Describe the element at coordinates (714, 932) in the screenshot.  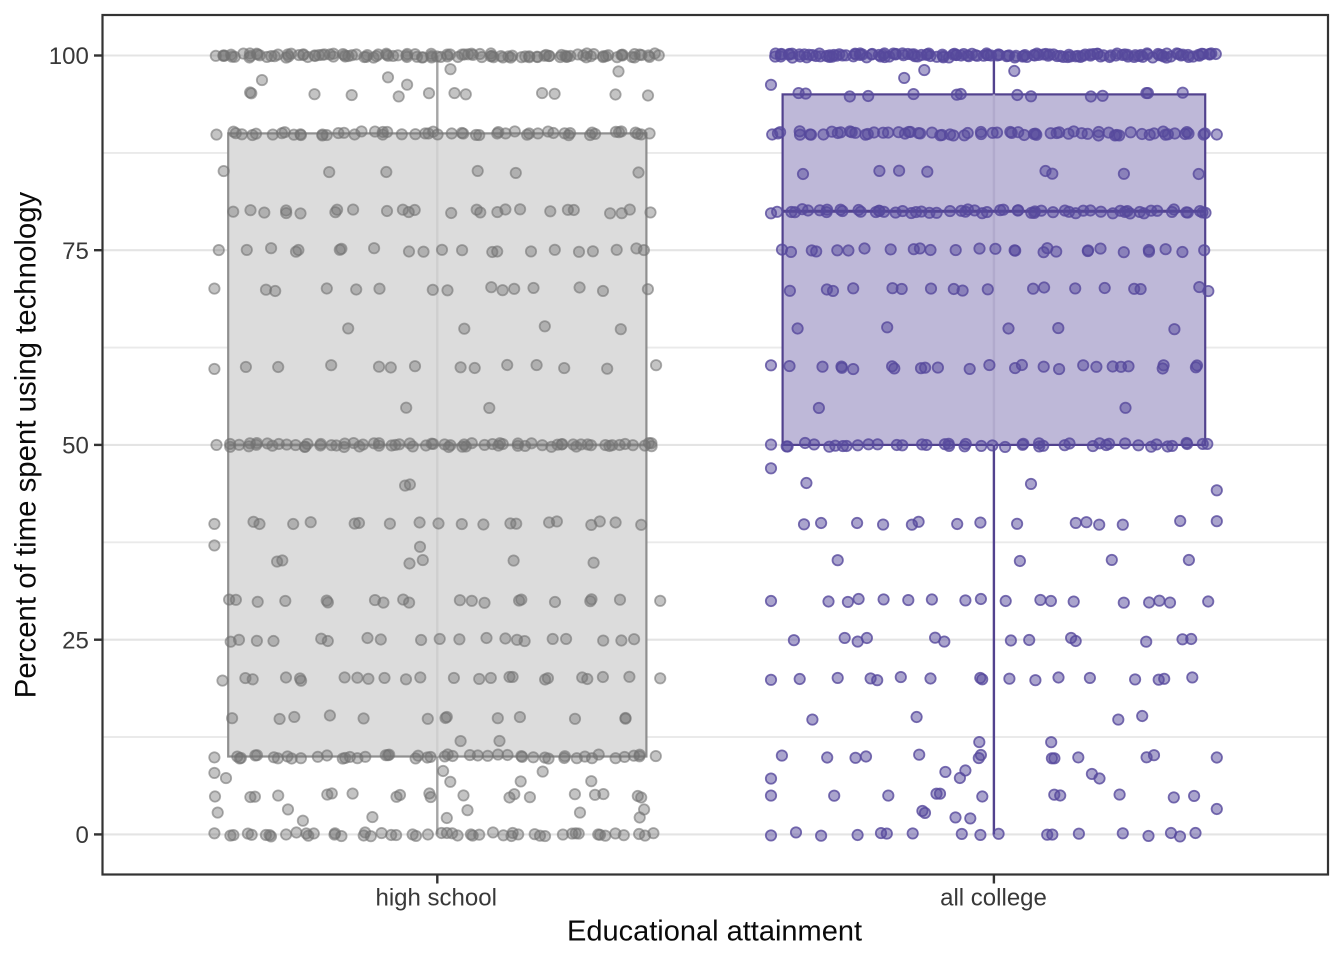
I see `svg-text: Educational attainment` at that location.